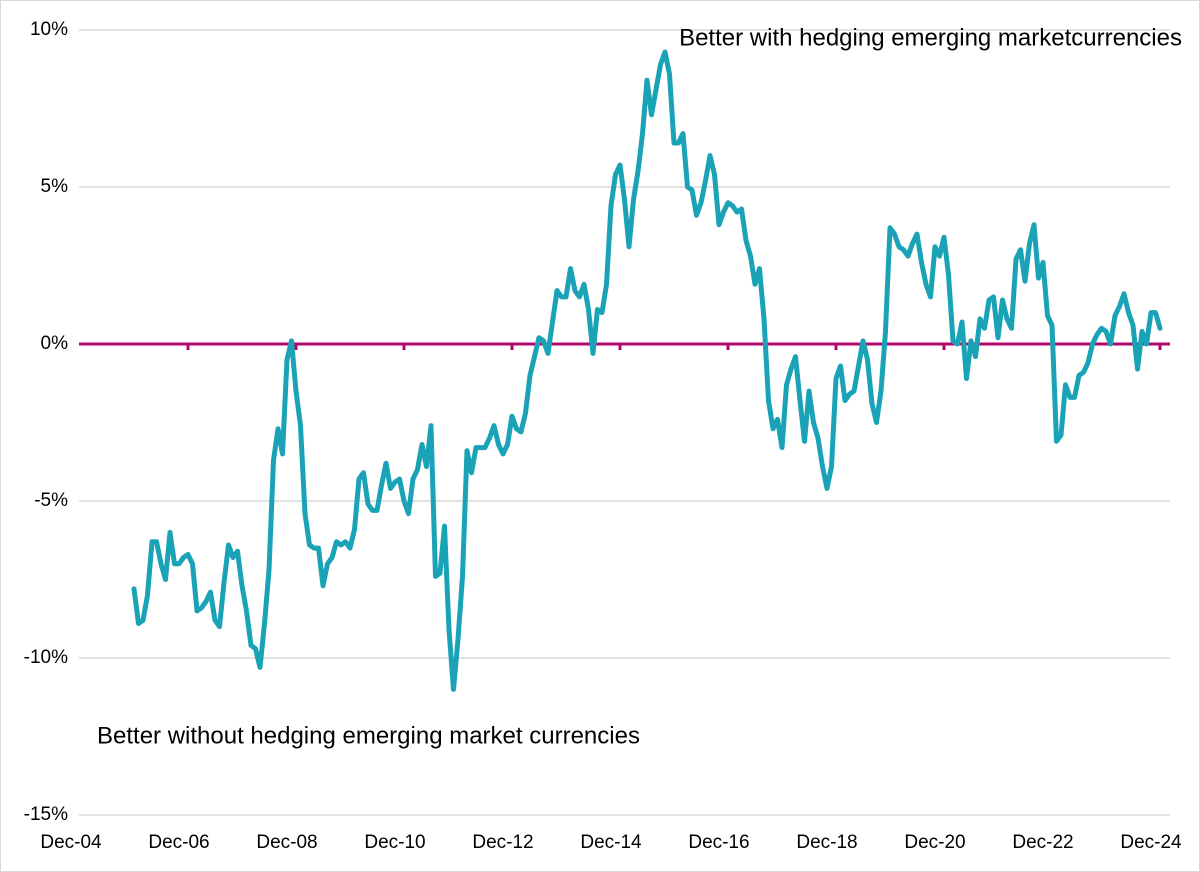 The width and height of the screenshot is (1200, 872). I want to click on y-tick-label: -5%, so click(51, 500).